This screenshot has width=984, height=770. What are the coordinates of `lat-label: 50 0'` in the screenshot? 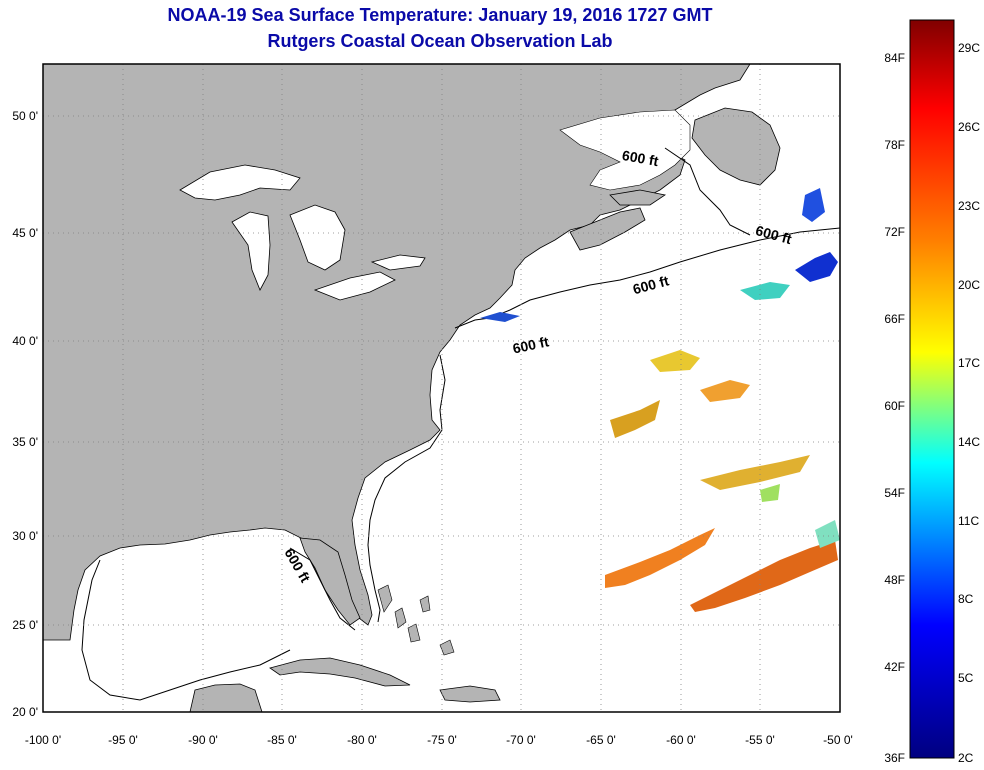 It's located at (25, 116).